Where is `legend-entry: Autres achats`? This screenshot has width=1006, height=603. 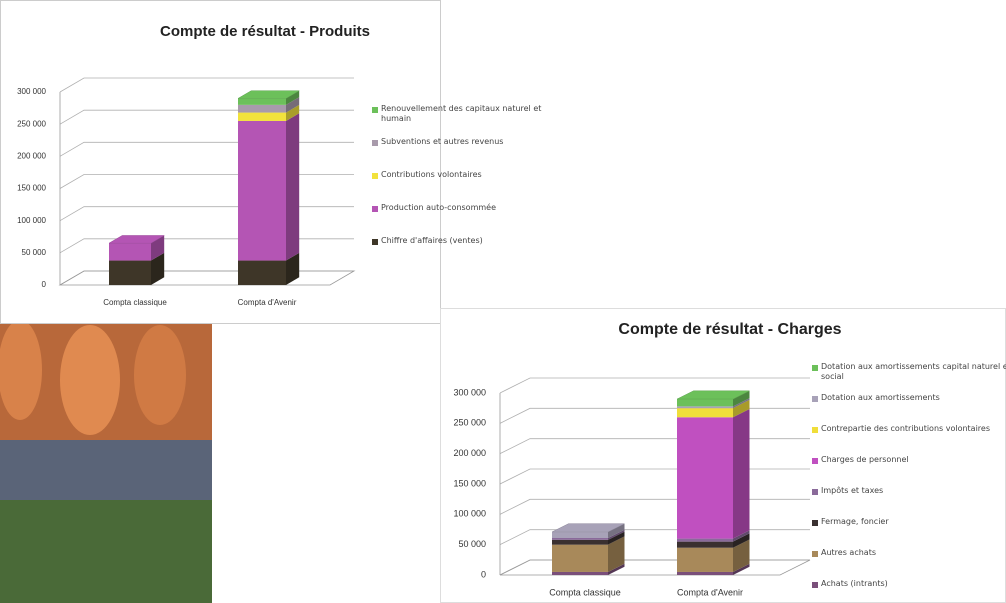 legend-entry: Autres achats is located at coordinates (849, 552).